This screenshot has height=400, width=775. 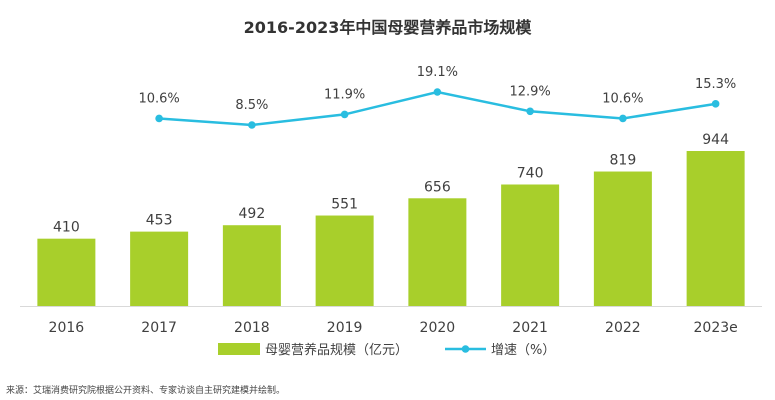 What do you see at coordinates (715, 84) in the screenshot?
I see `growth-rate-label: 15.3%` at bounding box center [715, 84].